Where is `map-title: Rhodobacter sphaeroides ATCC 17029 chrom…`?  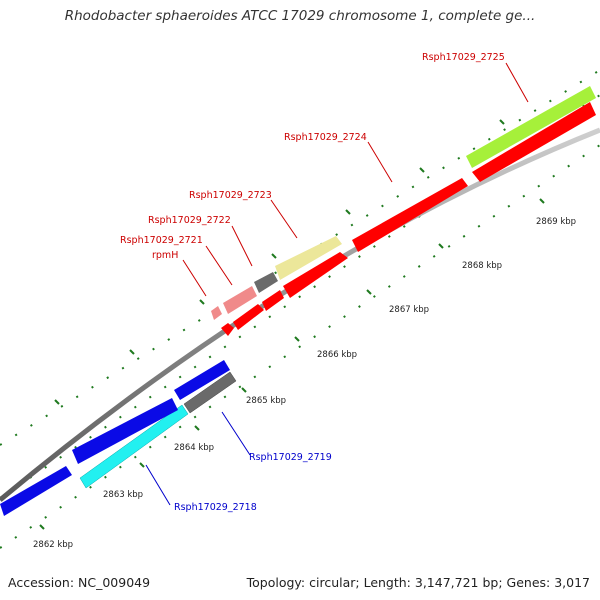
map-title: Rhodobacter sphaeroides ATCC 17029 chrom… is located at coordinates (300, 16).